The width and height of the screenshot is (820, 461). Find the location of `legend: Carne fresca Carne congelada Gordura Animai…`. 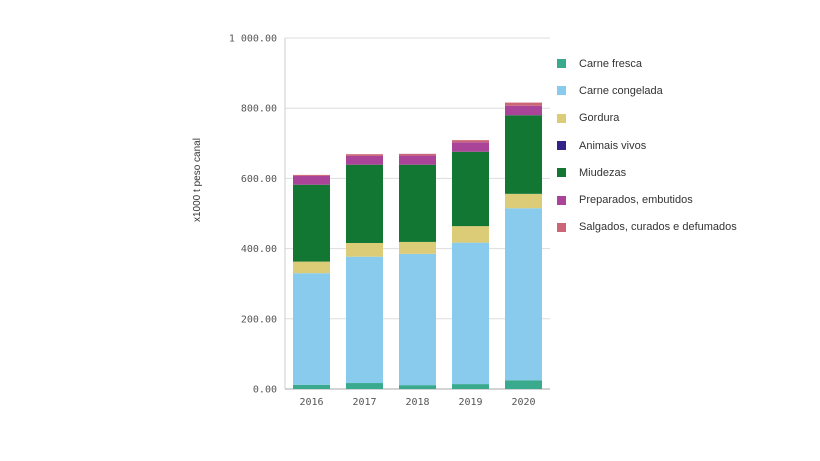

legend: Carne fresca Carne congelada Gordura Animai… is located at coordinates (647, 145).